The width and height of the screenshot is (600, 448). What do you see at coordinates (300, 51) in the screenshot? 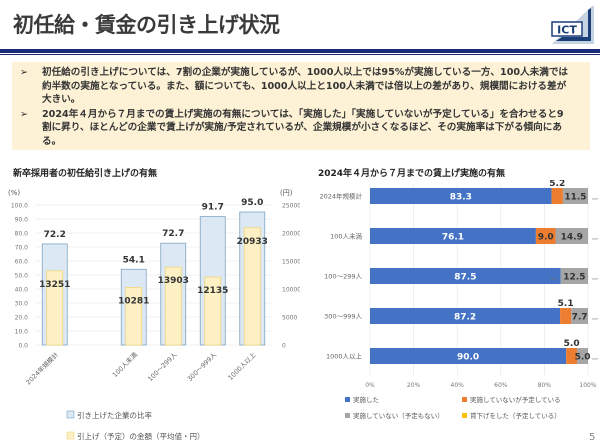
I see `header-rule` at bounding box center [300, 51].